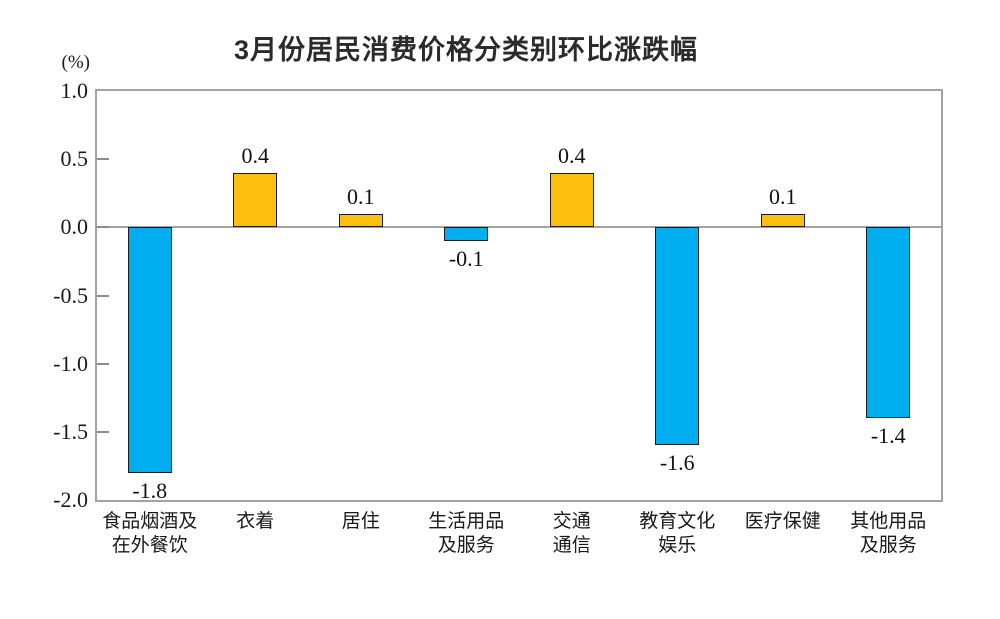  What do you see at coordinates (519, 227) in the screenshot?
I see `zero-baseline` at bounding box center [519, 227].